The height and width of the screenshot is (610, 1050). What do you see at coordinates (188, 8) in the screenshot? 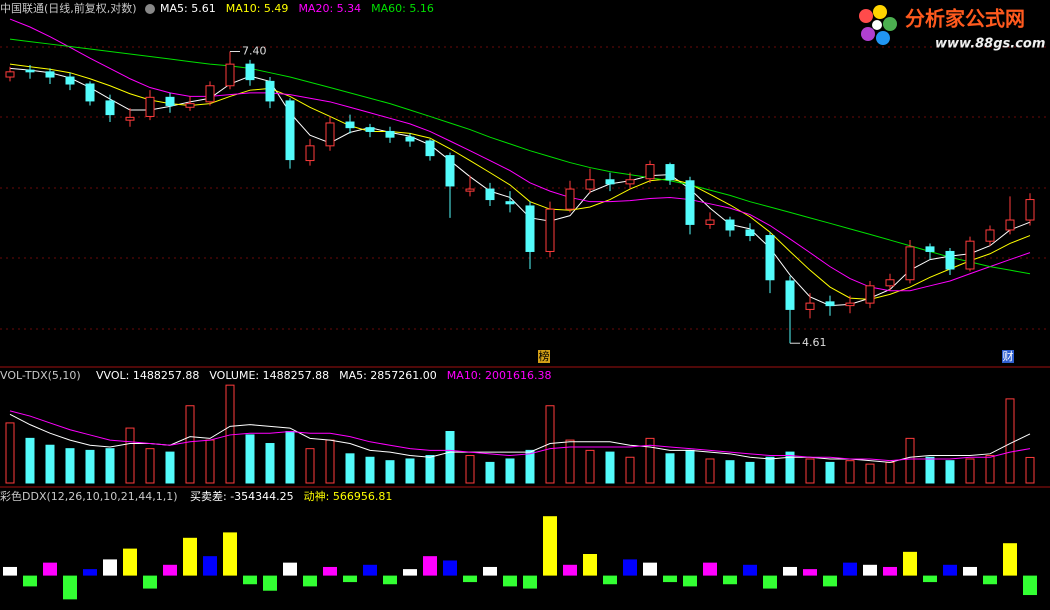
I see `indicator-label: MA5: 5.61` at bounding box center [188, 8].